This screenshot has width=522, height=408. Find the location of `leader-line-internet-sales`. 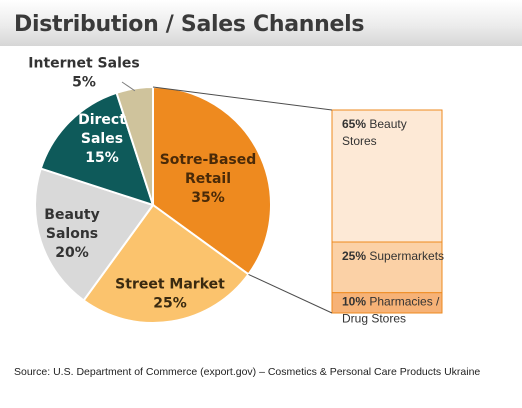

leader-line-internet-sales is located at coordinates (128, 86).